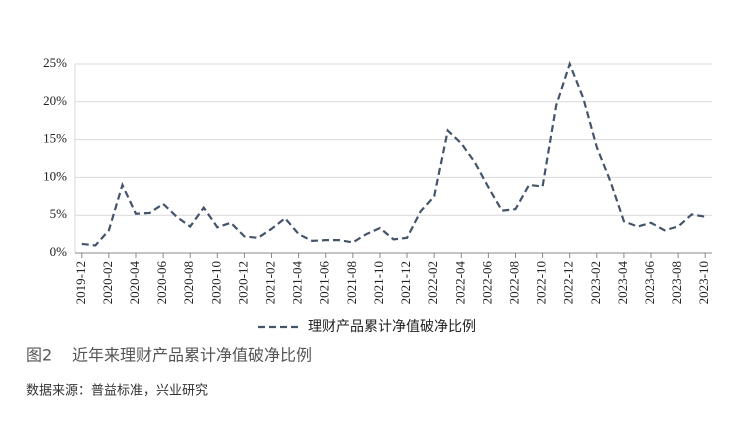  Describe the element at coordinates (676, 282) in the screenshot. I see `x-tick-label: 2023-08` at that location.